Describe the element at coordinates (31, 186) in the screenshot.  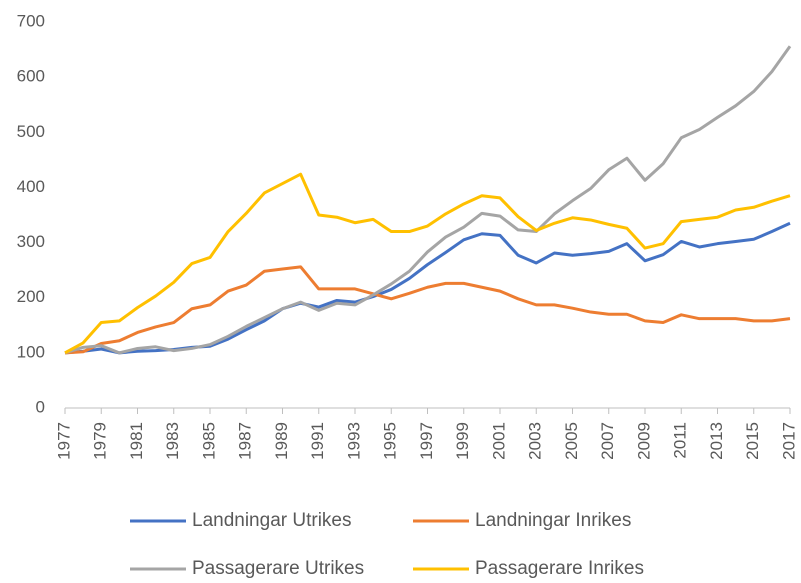
I see `y-tick-label: 400` at that location.